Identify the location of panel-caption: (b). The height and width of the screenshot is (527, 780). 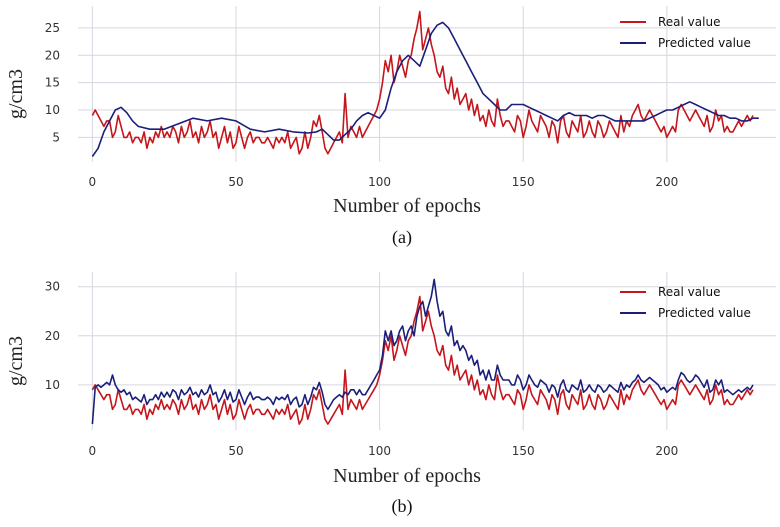
(402, 506).